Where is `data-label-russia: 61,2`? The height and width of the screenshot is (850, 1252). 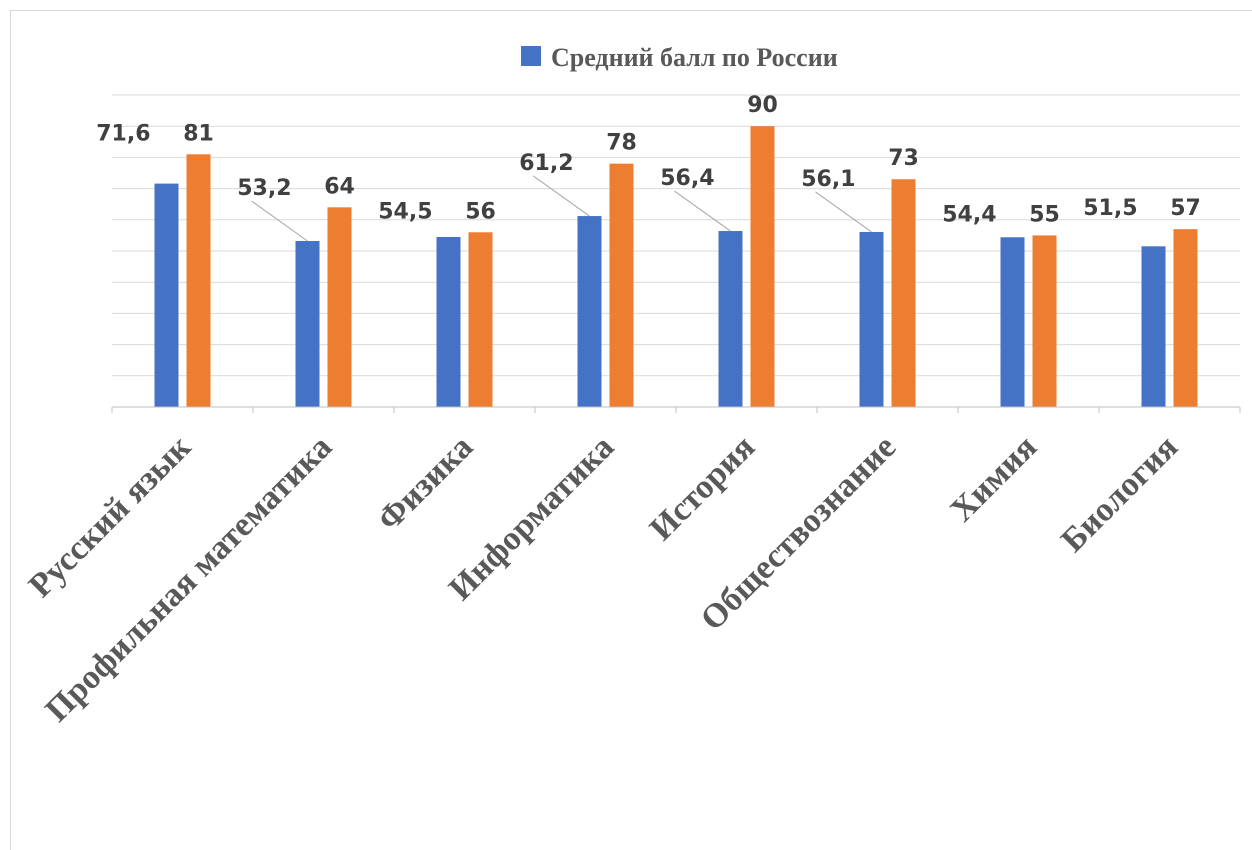
data-label-russia: 61,2 is located at coordinates (546, 163).